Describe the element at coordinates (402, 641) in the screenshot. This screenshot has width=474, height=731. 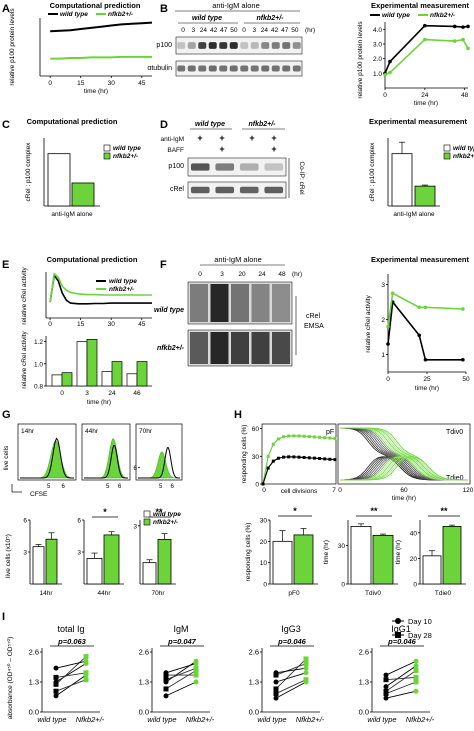
I see `p-value: p=0.046` at that location.